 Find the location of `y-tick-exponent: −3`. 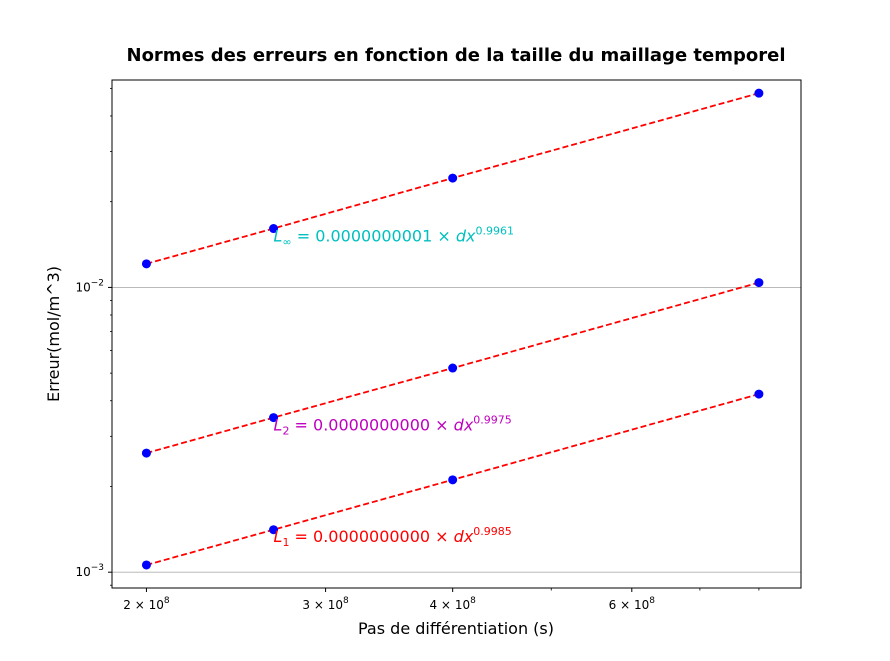

y-tick-exponent: −3 is located at coordinates (97, 568).